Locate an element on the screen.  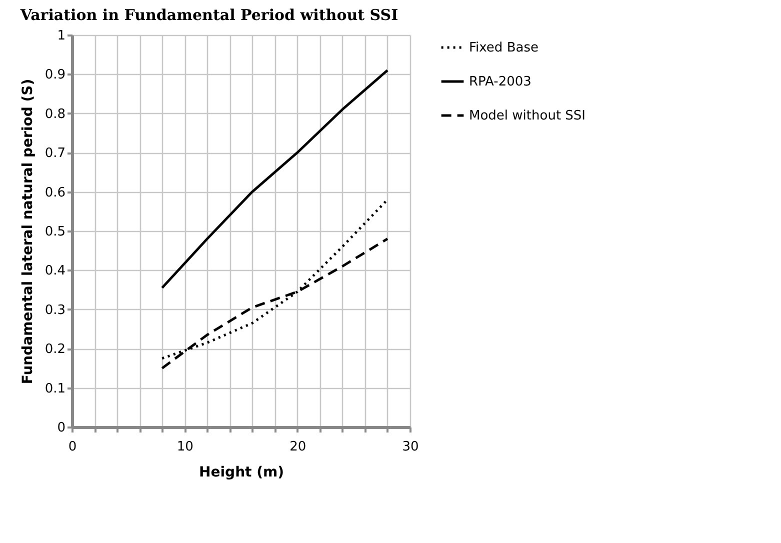
y-tick-label: 1 is located at coordinates (61, 36).